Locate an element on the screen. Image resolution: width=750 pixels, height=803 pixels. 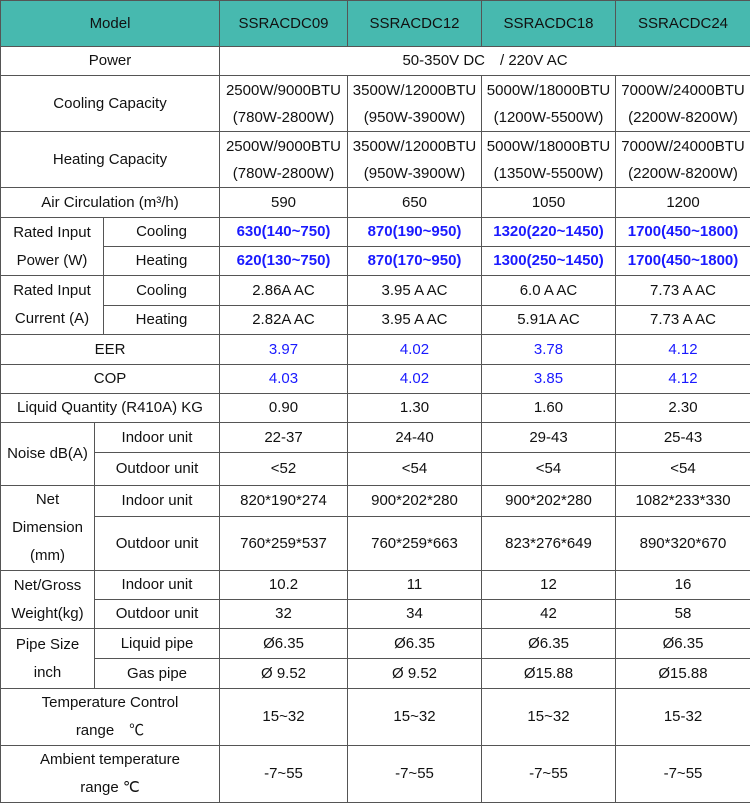
cell: 890*320*670 is located at coordinates (683, 544).